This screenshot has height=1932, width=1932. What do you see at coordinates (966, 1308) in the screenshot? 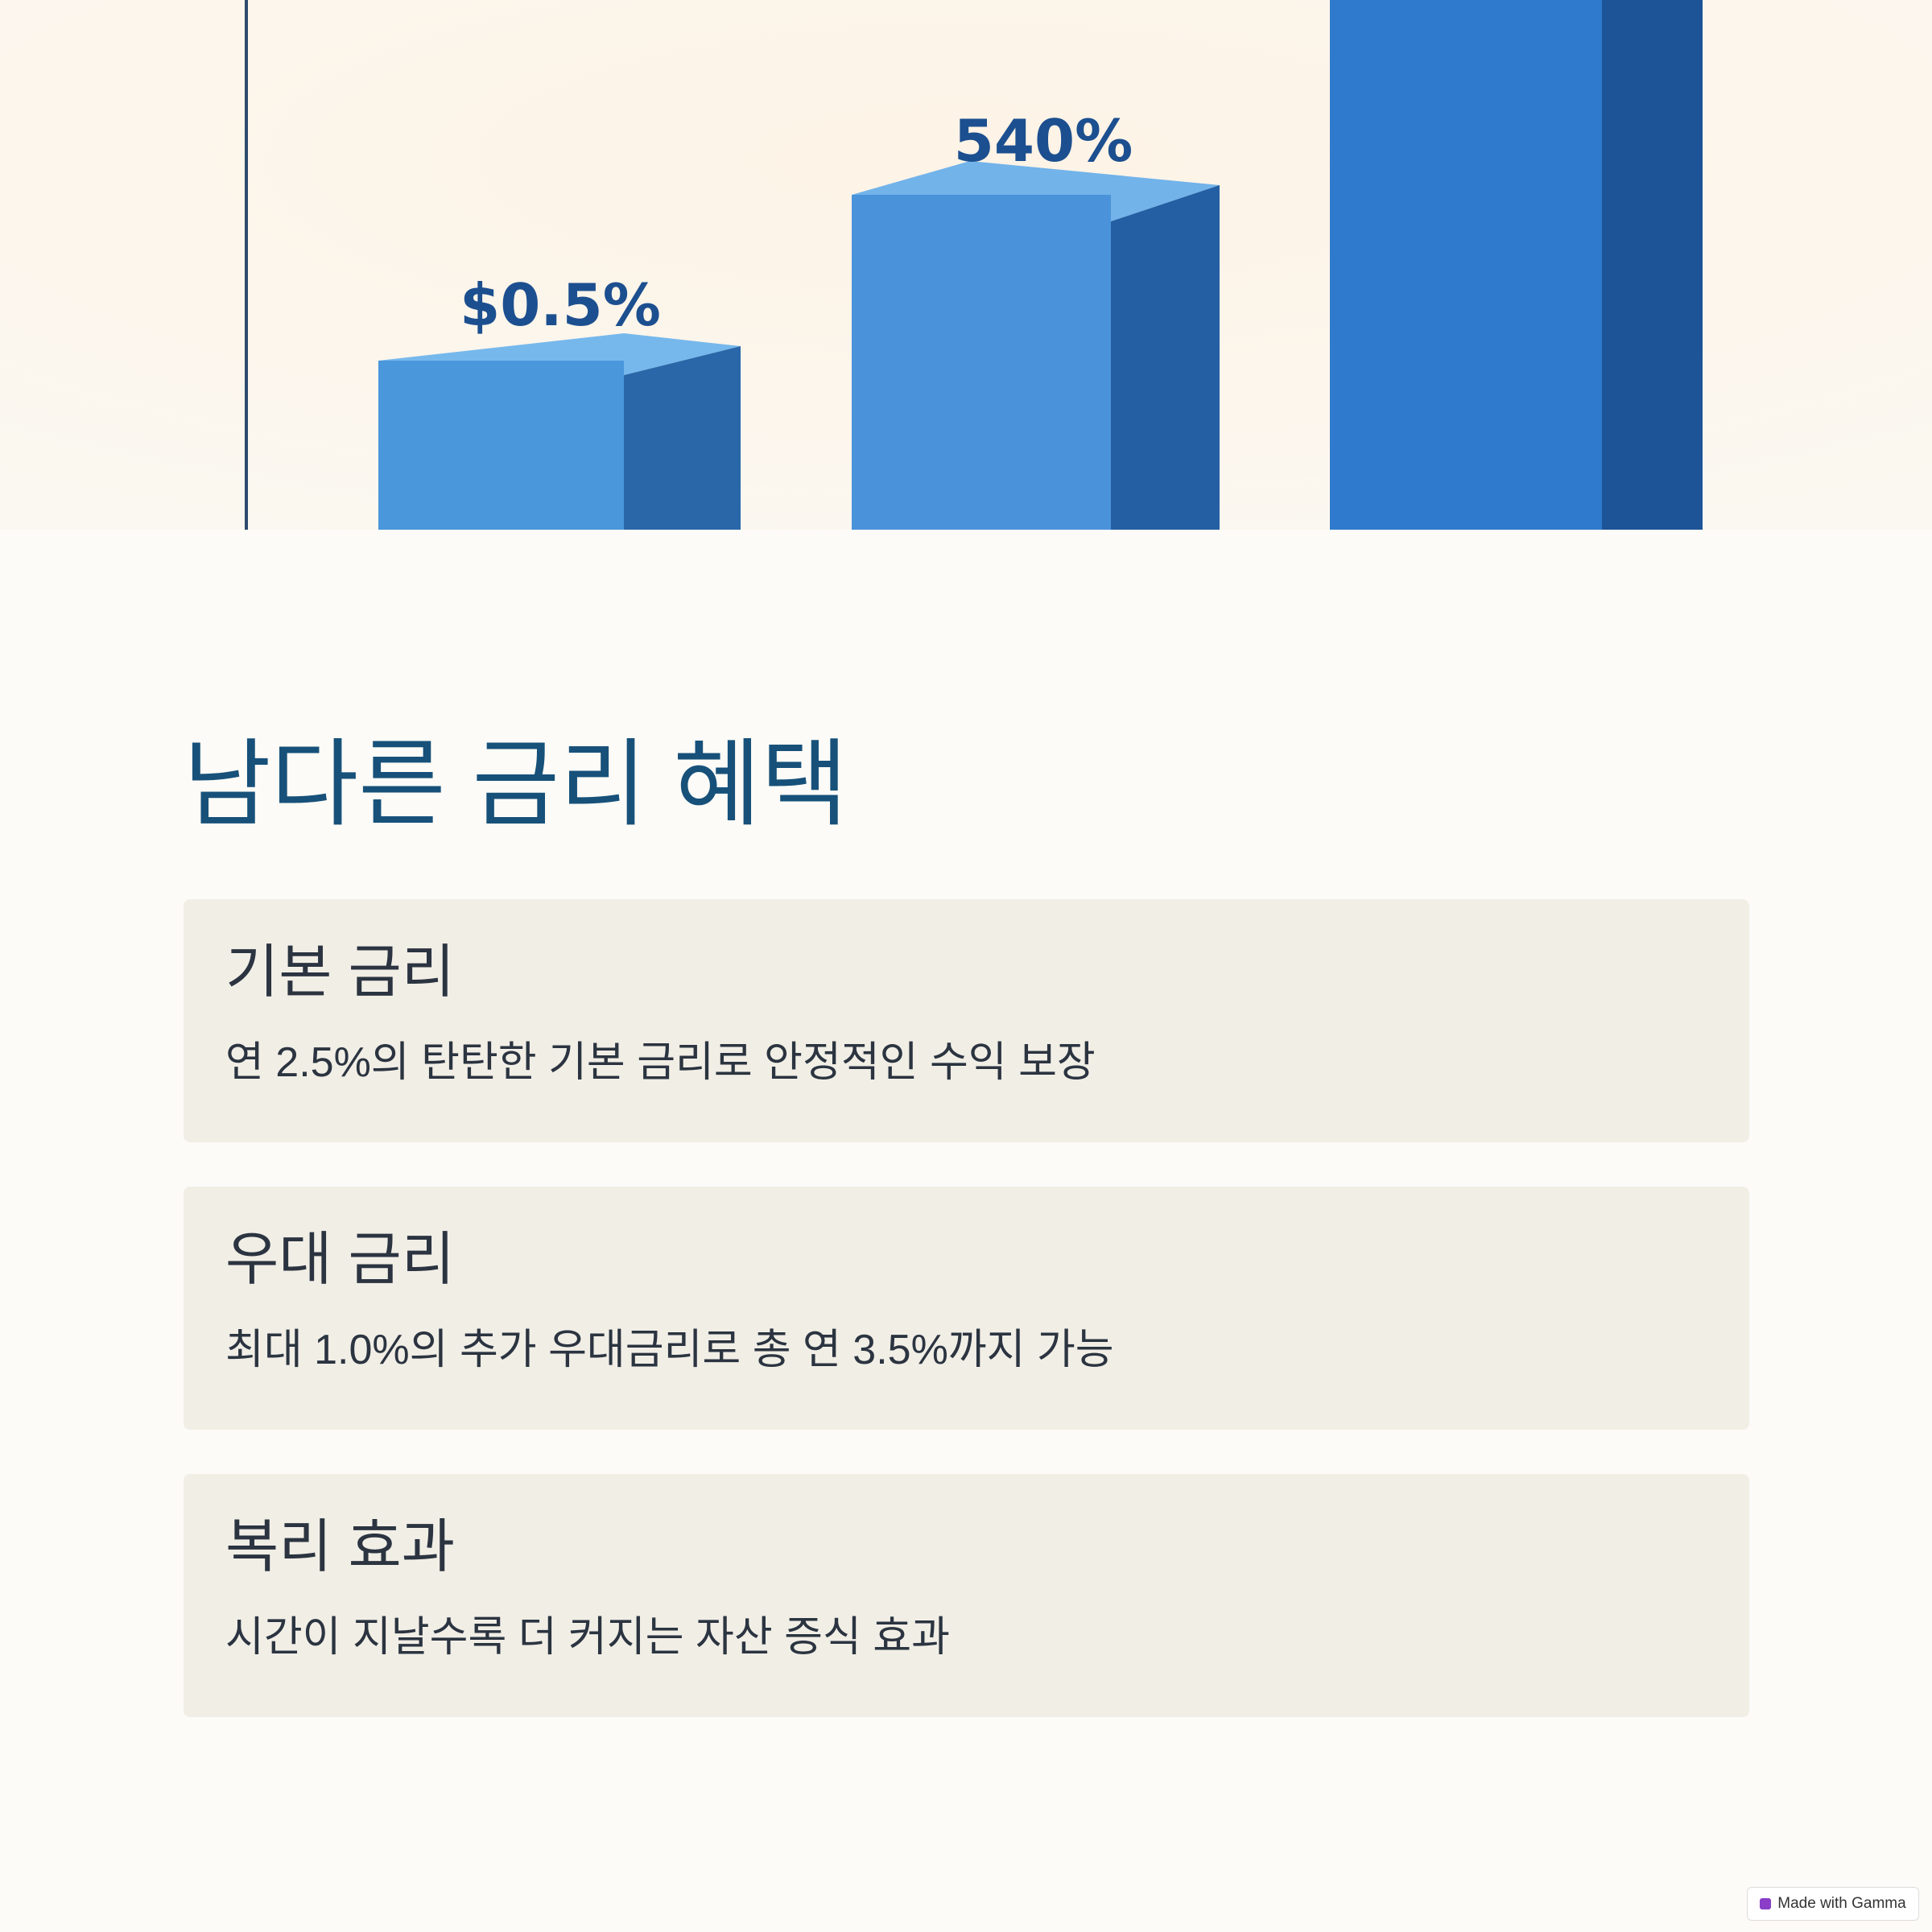
I see `card: 우대 금리 최대 1.0%의 추가 우대금리로 총 연 3.5%까지 가능` at bounding box center [966, 1308].